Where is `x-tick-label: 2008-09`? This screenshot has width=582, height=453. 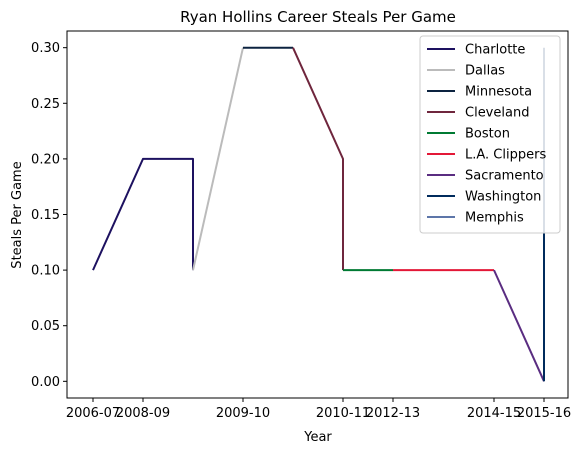 x-tick-label: 2008-09 is located at coordinates (143, 413).